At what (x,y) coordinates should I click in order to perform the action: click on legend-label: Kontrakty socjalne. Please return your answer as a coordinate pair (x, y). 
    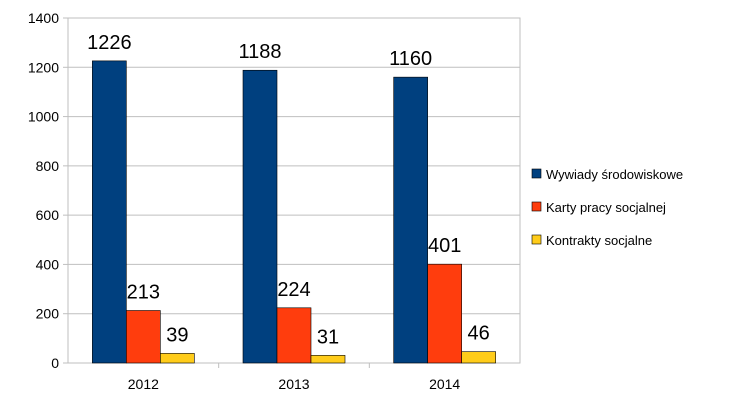
    Looking at the image, I should click on (599, 240).